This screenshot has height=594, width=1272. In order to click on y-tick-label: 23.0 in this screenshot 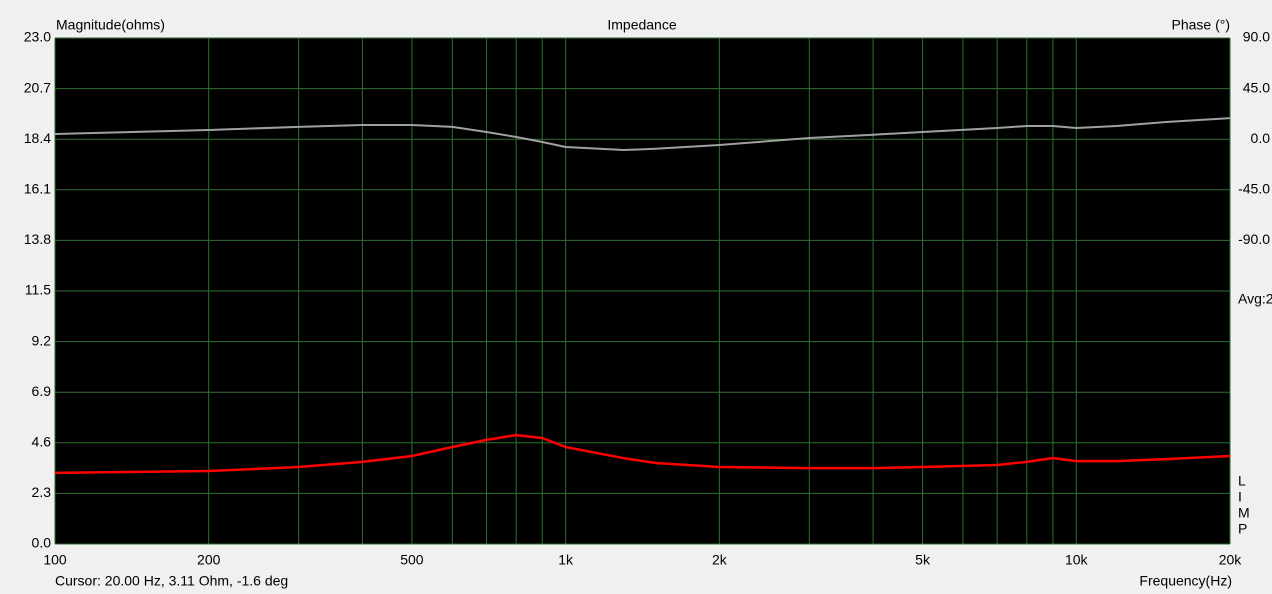, I will do `click(37, 37)`.